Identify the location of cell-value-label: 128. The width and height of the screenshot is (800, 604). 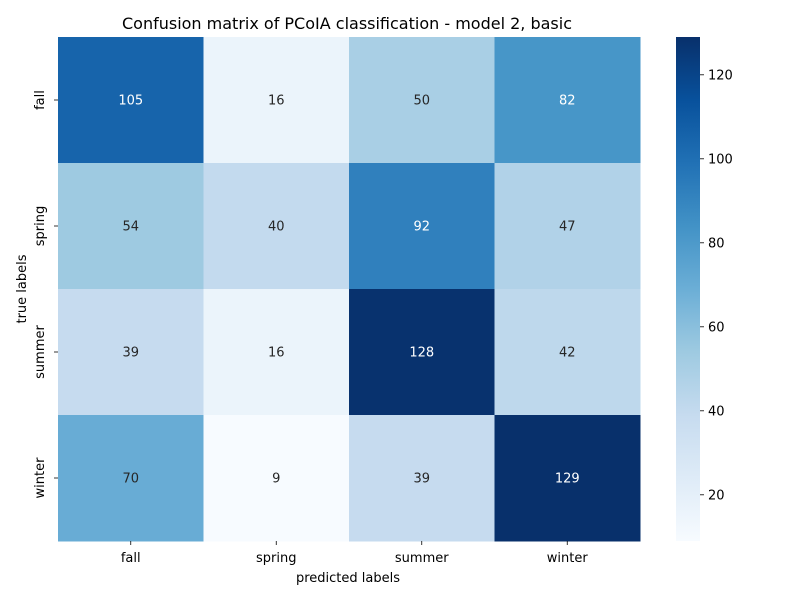
(421, 353).